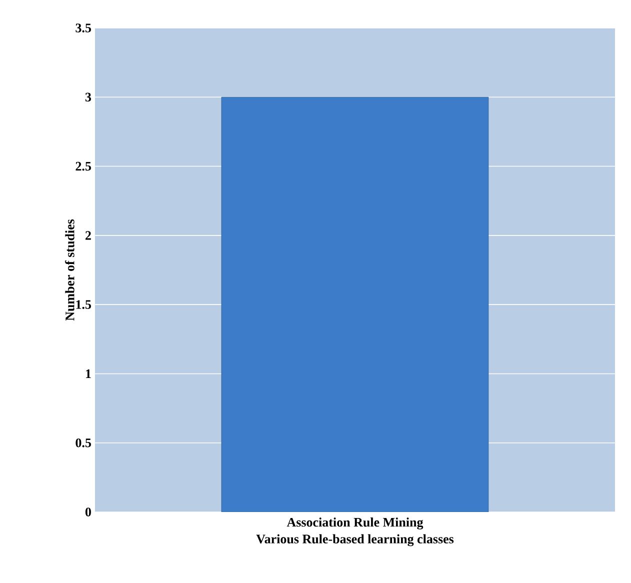 This screenshot has width=631, height=583. What do you see at coordinates (88, 373) in the screenshot?
I see `y-tick-label: 1` at bounding box center [88, 373].